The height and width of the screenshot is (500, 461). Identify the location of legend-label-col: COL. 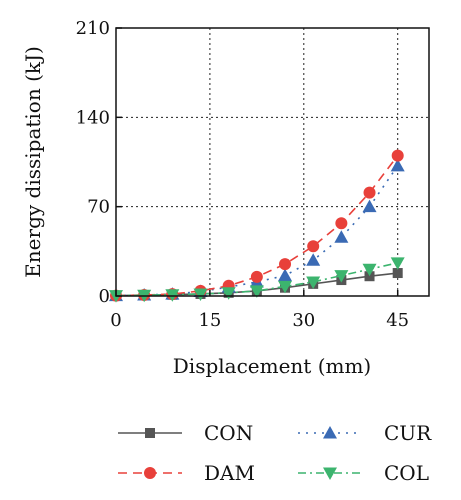
(406, 473).